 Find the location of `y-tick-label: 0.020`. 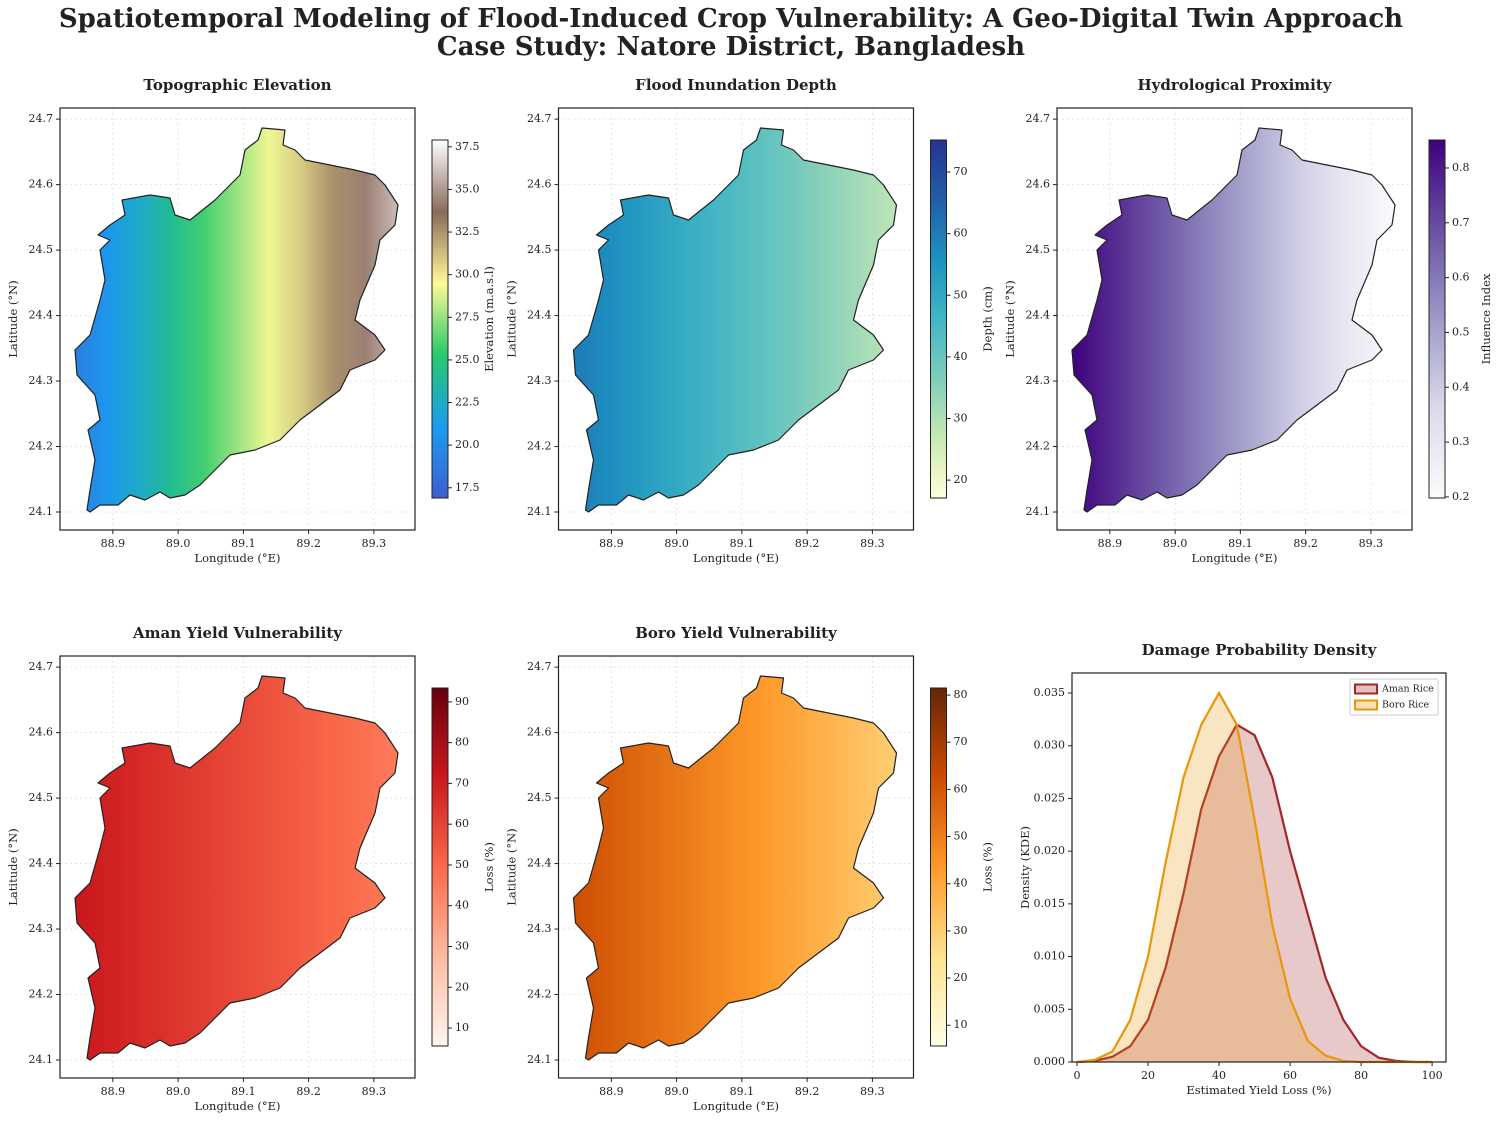

y-tick-label: 0.020 is located at coordinates (1050, 850).